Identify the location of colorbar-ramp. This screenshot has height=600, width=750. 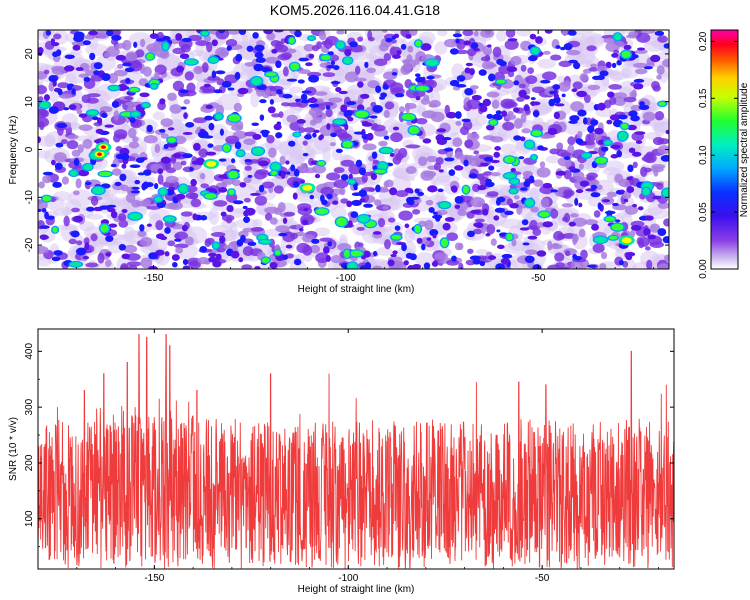
(724, 149).